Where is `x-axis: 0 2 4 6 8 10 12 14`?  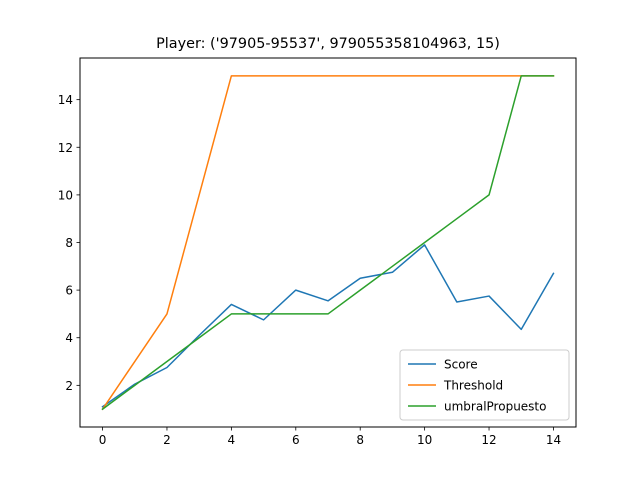 x-axis: 0 2 4 6 8 10 12 14 is located at coordinates (330, 437).